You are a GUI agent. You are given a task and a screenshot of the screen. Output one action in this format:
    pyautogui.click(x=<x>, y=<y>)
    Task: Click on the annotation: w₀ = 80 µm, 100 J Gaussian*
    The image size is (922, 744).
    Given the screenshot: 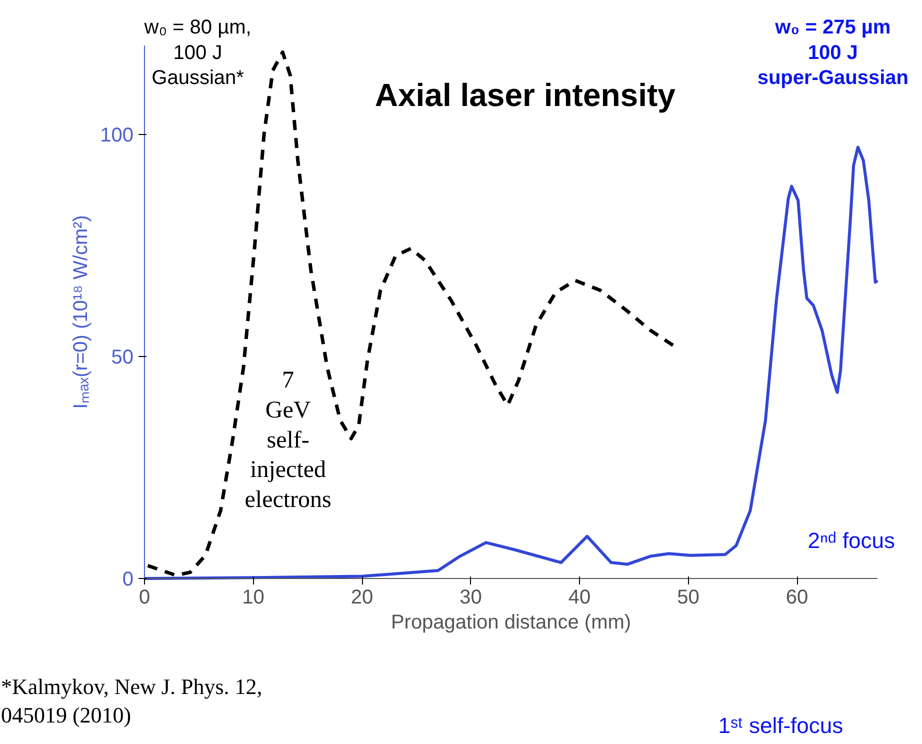 What is the action you would take?
    pyautogui.click(x=197, y=53)
    